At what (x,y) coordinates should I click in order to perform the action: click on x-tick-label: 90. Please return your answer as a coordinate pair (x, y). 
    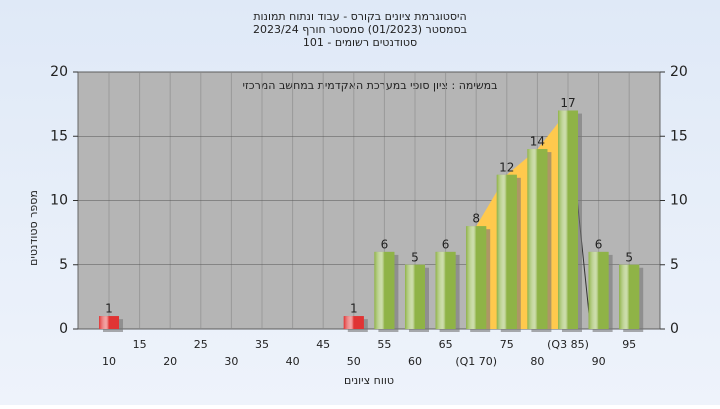
    Looking at the image, I should click on (599, 361).